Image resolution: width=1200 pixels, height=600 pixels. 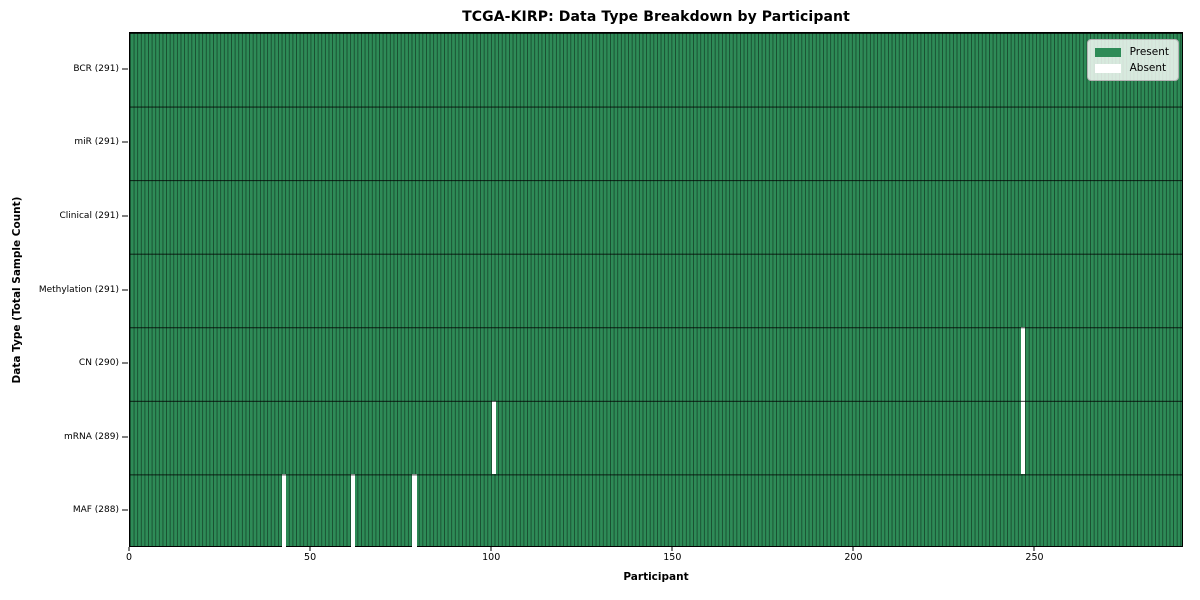 What do you see at coordinates (96, 68) in the screenshot?
I see `y-tick-label-bcr: BCR (291)` at bounding box center [96, 68].